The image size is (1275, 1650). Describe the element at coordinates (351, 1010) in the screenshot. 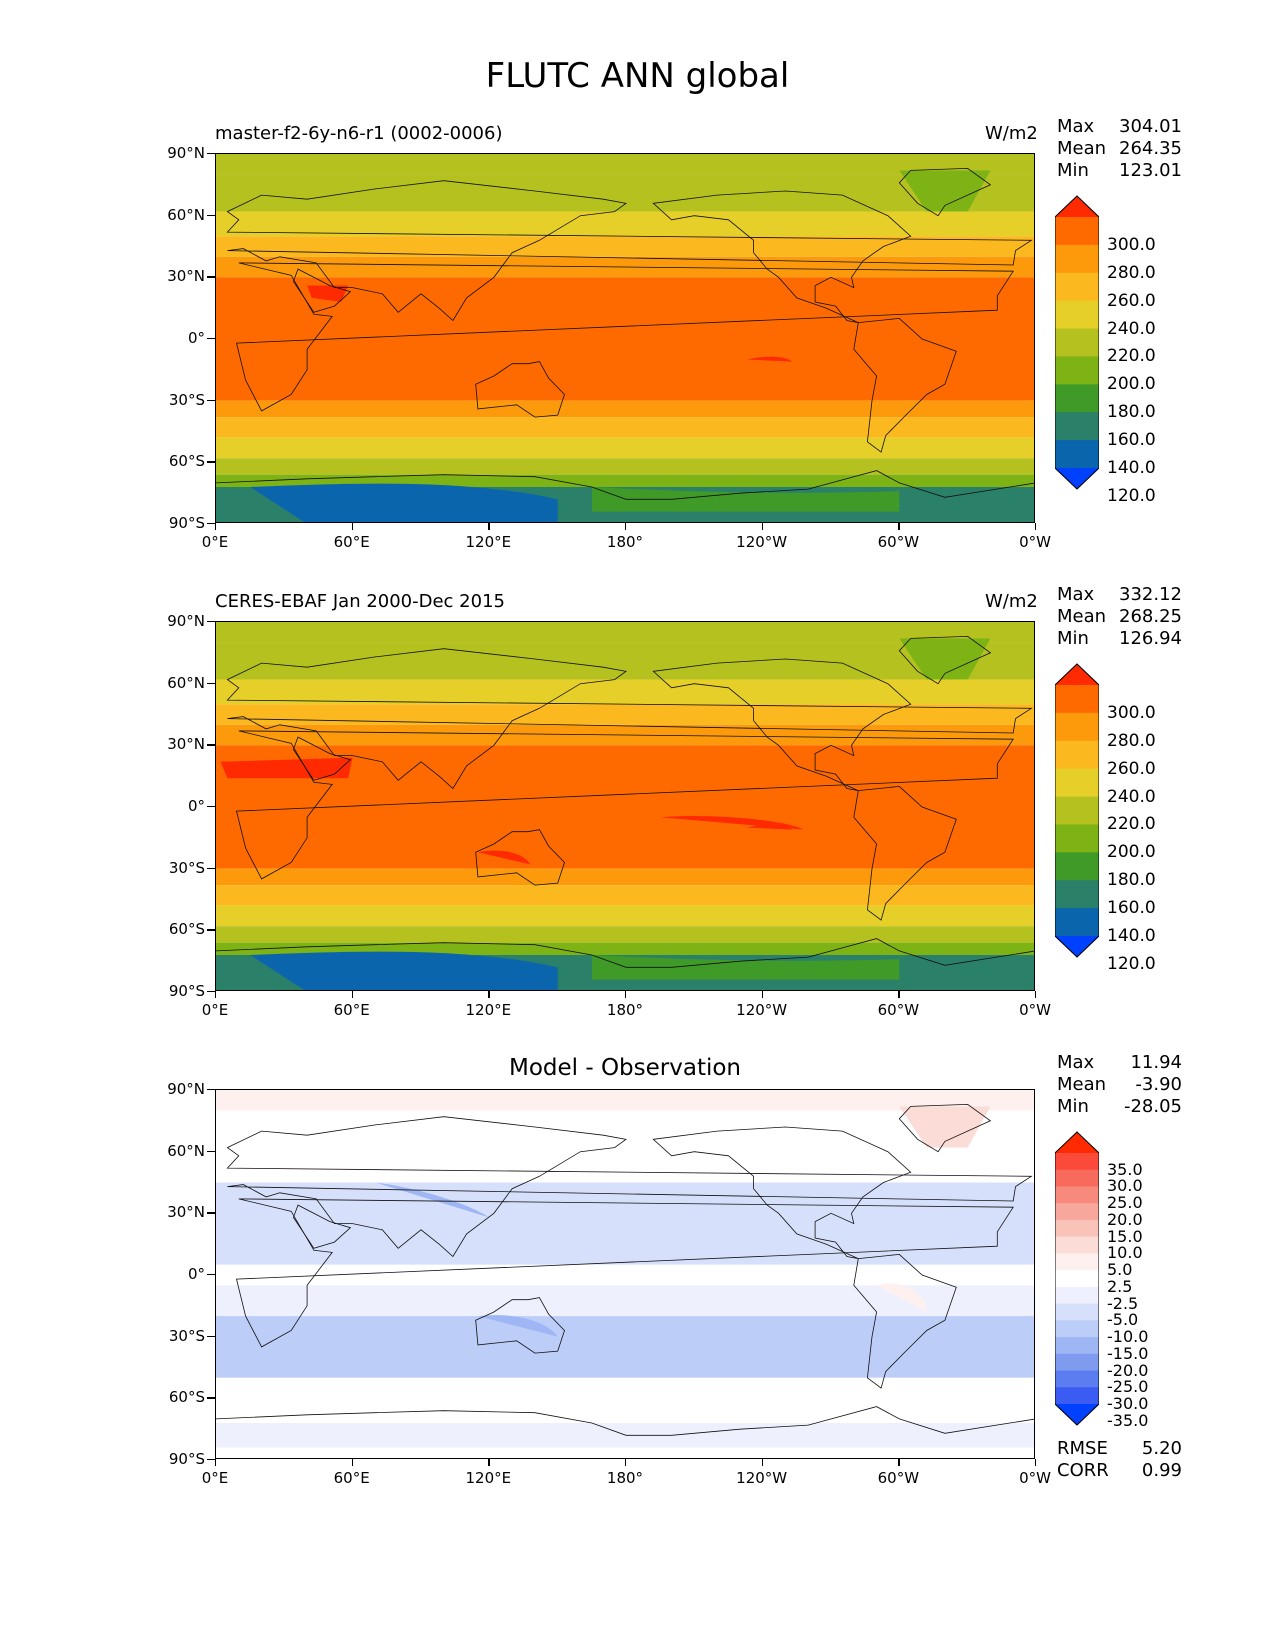

I see `x-tick-label: 60°E` at that location.